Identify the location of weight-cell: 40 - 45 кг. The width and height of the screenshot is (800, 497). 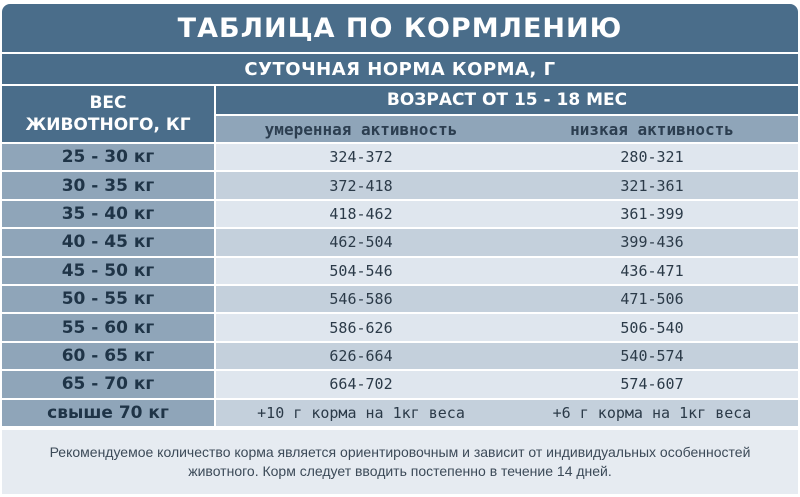
(108, 243).